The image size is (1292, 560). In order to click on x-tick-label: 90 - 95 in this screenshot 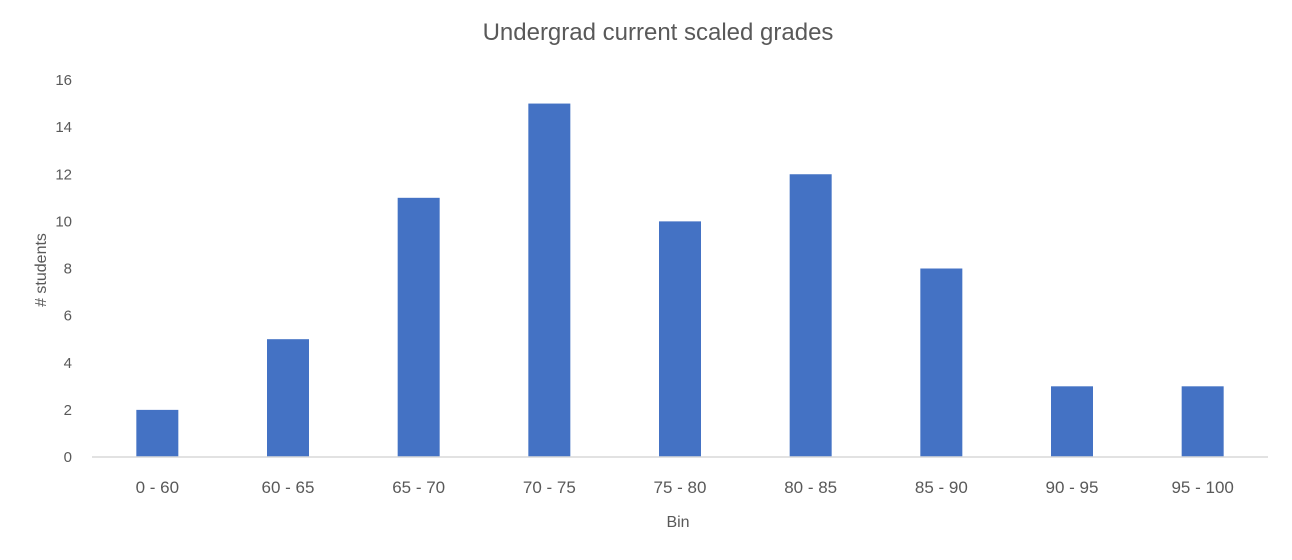, I will do `click(1072, 487)`.